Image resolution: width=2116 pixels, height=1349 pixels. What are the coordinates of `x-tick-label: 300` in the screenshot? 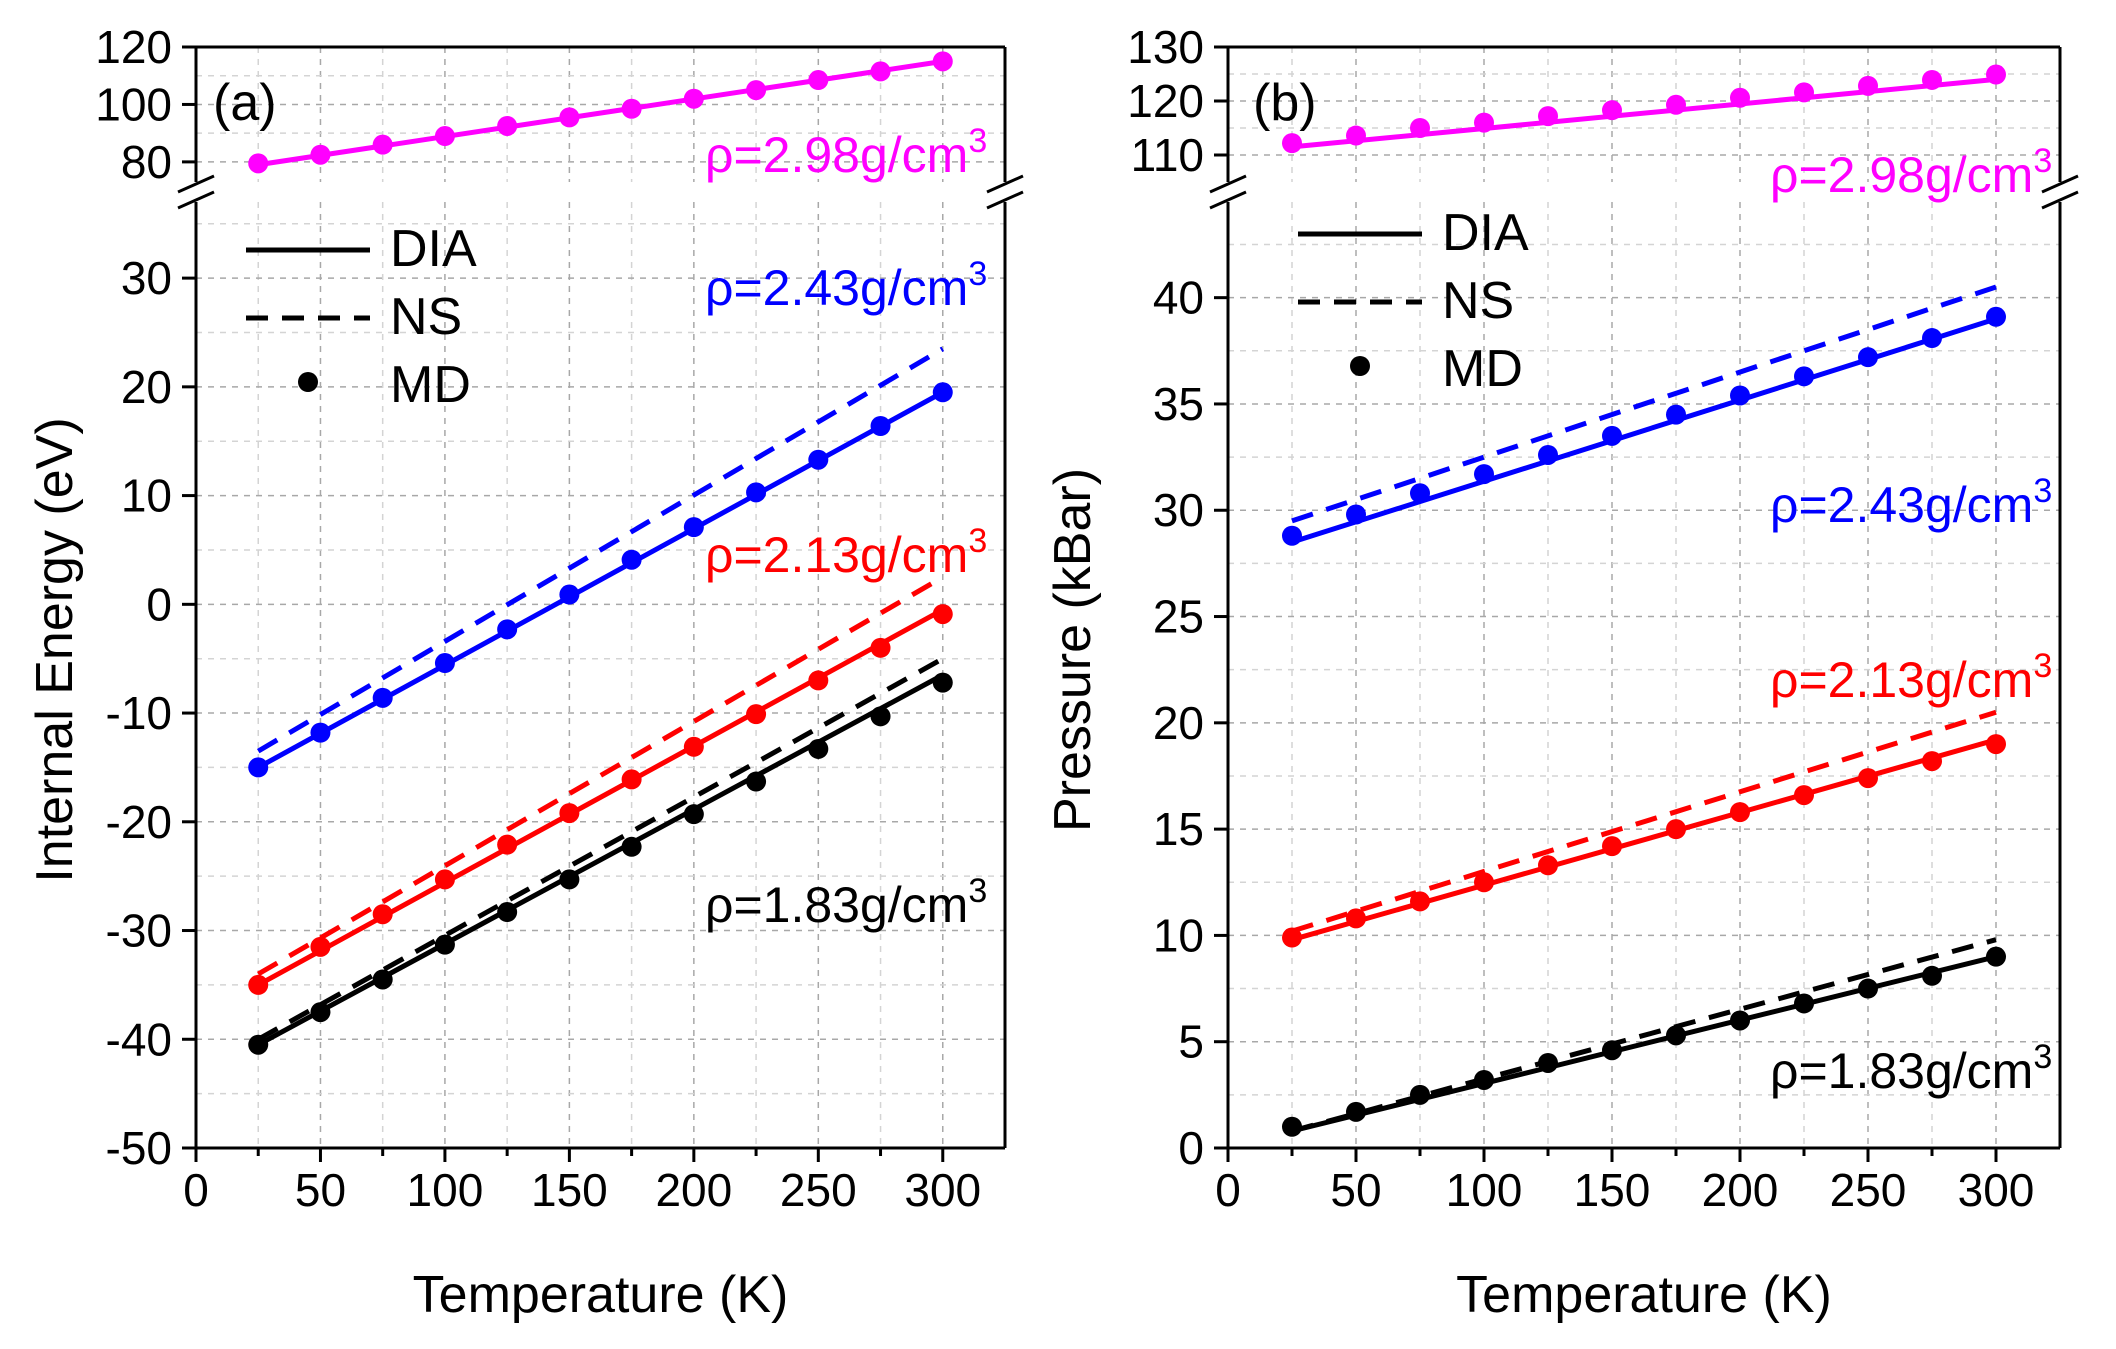 It's located at (942, 1190).